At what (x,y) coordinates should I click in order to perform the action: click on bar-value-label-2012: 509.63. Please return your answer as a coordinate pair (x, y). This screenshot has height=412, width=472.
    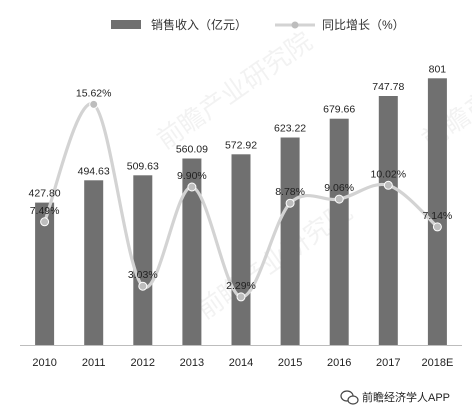
    Looking at the image, I should click on (143, 166).